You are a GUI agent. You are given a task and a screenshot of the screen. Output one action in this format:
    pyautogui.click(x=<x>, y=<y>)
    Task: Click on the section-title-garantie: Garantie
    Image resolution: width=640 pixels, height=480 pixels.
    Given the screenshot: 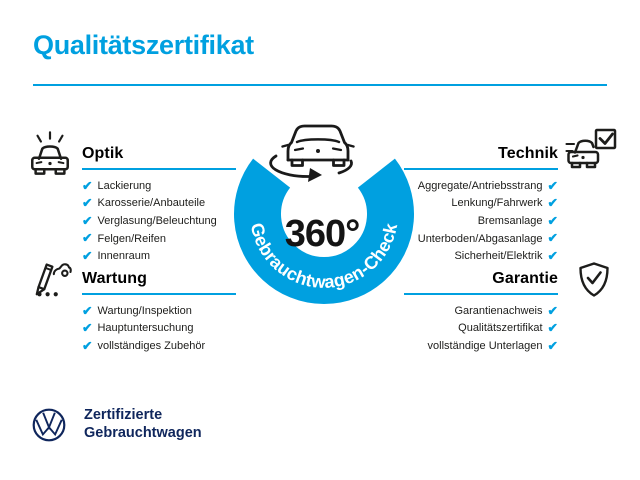 What is the action you would take?
    pyautogui.click(x=481, y=283)
    